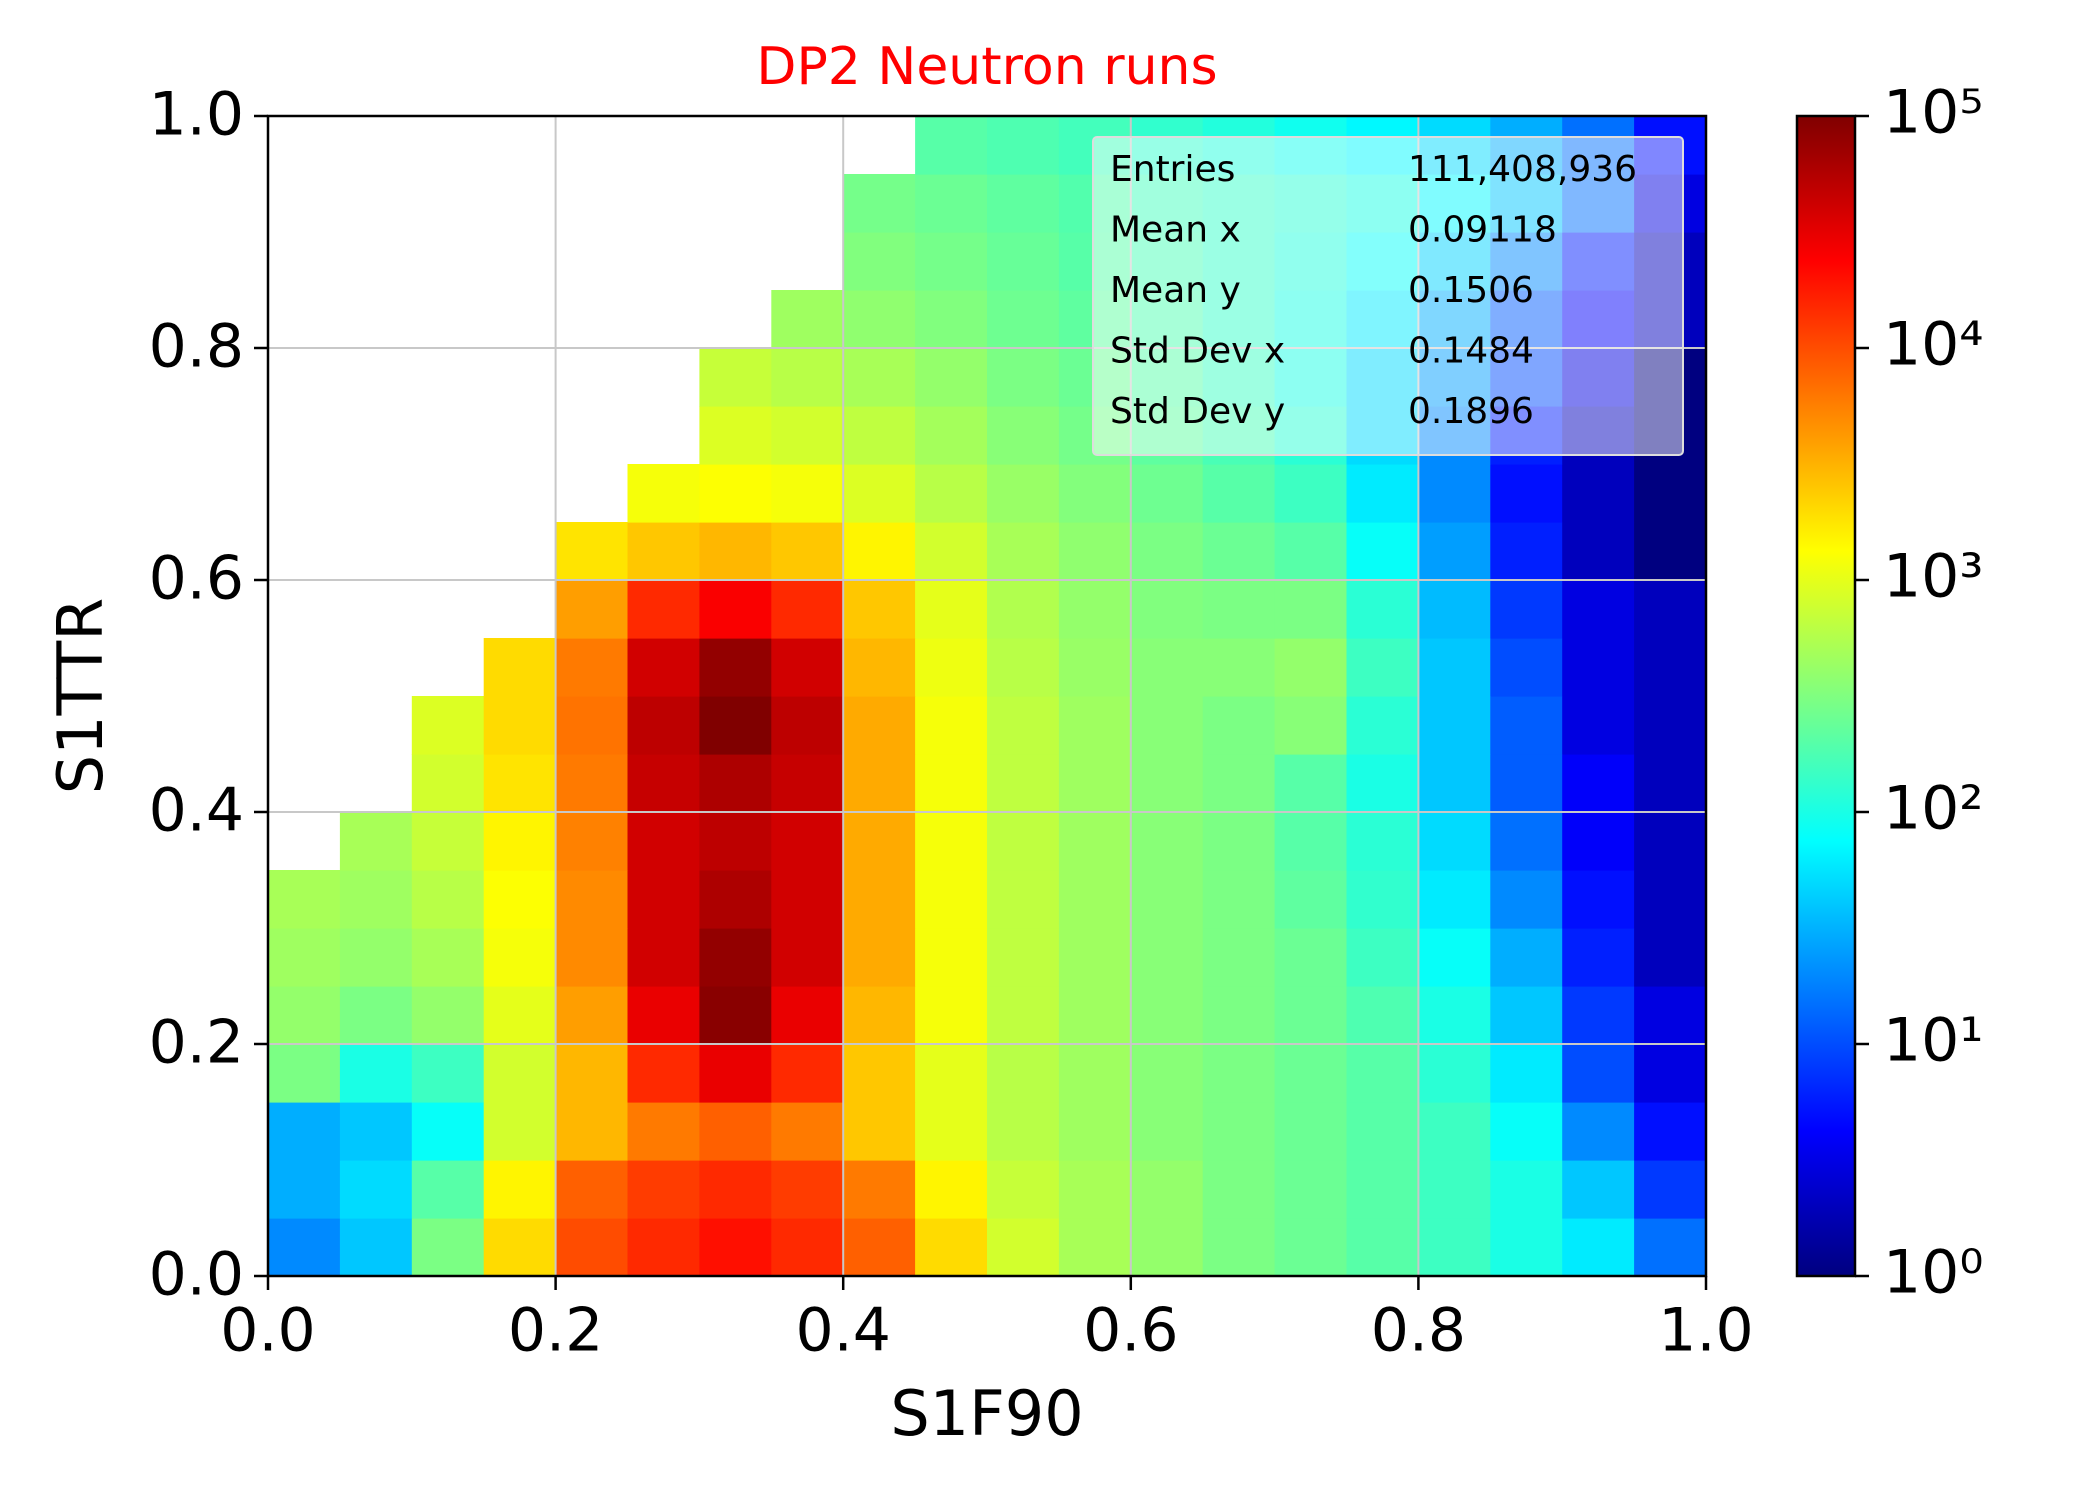 The width and height of the screenshot is (2100, 1500). I want to click on colorbar-tick-label: 10³, so click(1933, 577).